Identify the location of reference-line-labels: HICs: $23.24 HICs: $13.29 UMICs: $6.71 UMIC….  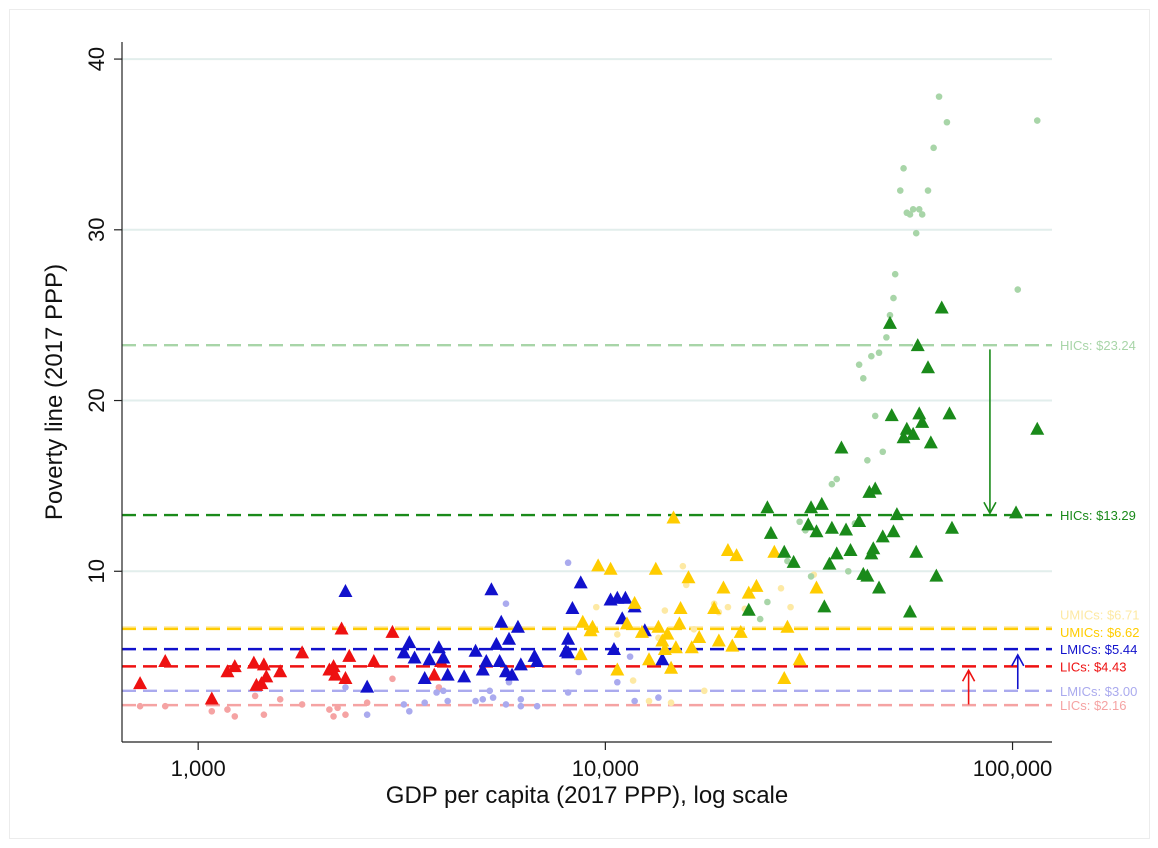
(1099, 525).